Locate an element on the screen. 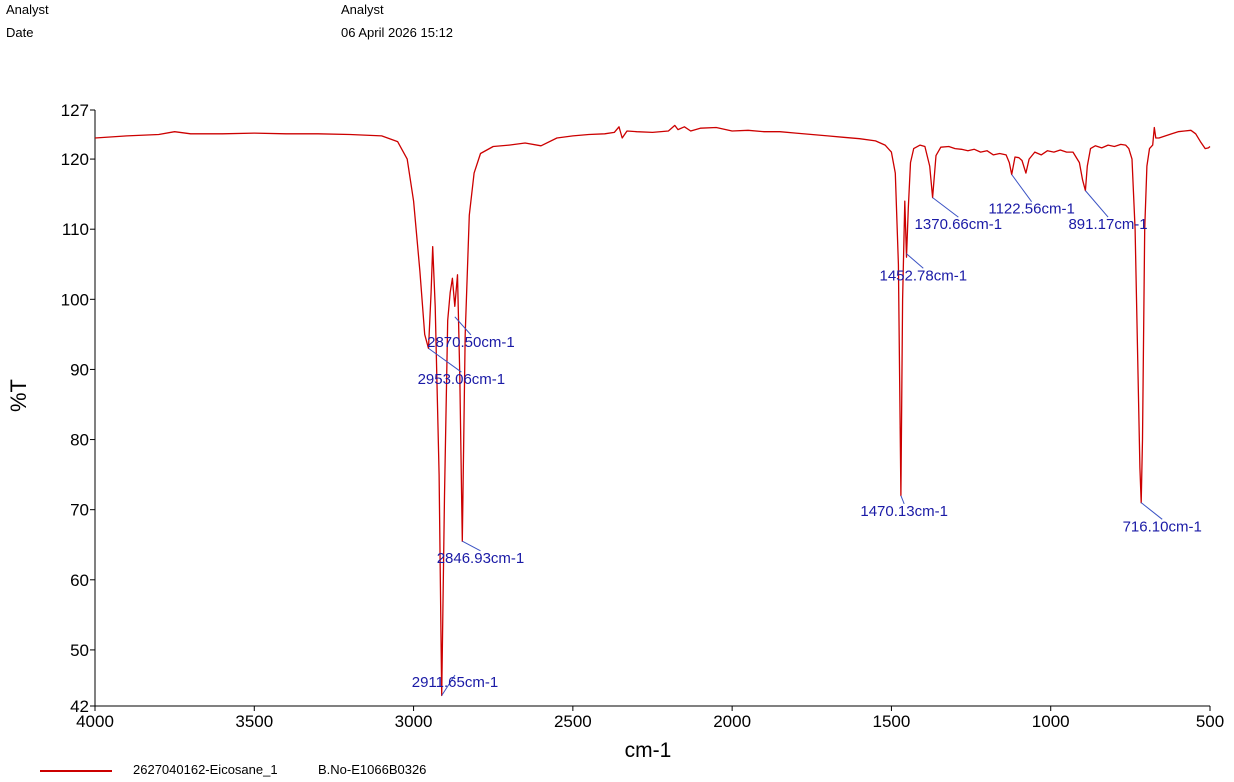 Image resolution: width=1234 pixels, height=782 pixels. annotation-label: 2953.06cm-1 is located at coordinates (462, 379).